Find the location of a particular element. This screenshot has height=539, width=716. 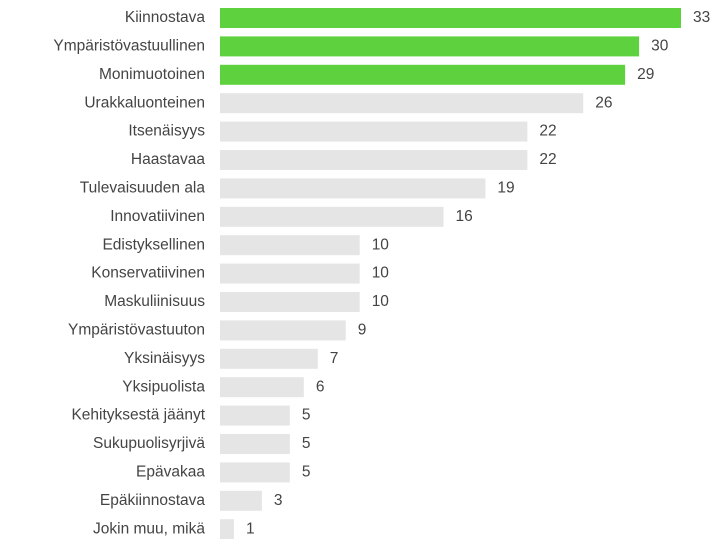

value-label: 26 is located at coordinates (603, 102).